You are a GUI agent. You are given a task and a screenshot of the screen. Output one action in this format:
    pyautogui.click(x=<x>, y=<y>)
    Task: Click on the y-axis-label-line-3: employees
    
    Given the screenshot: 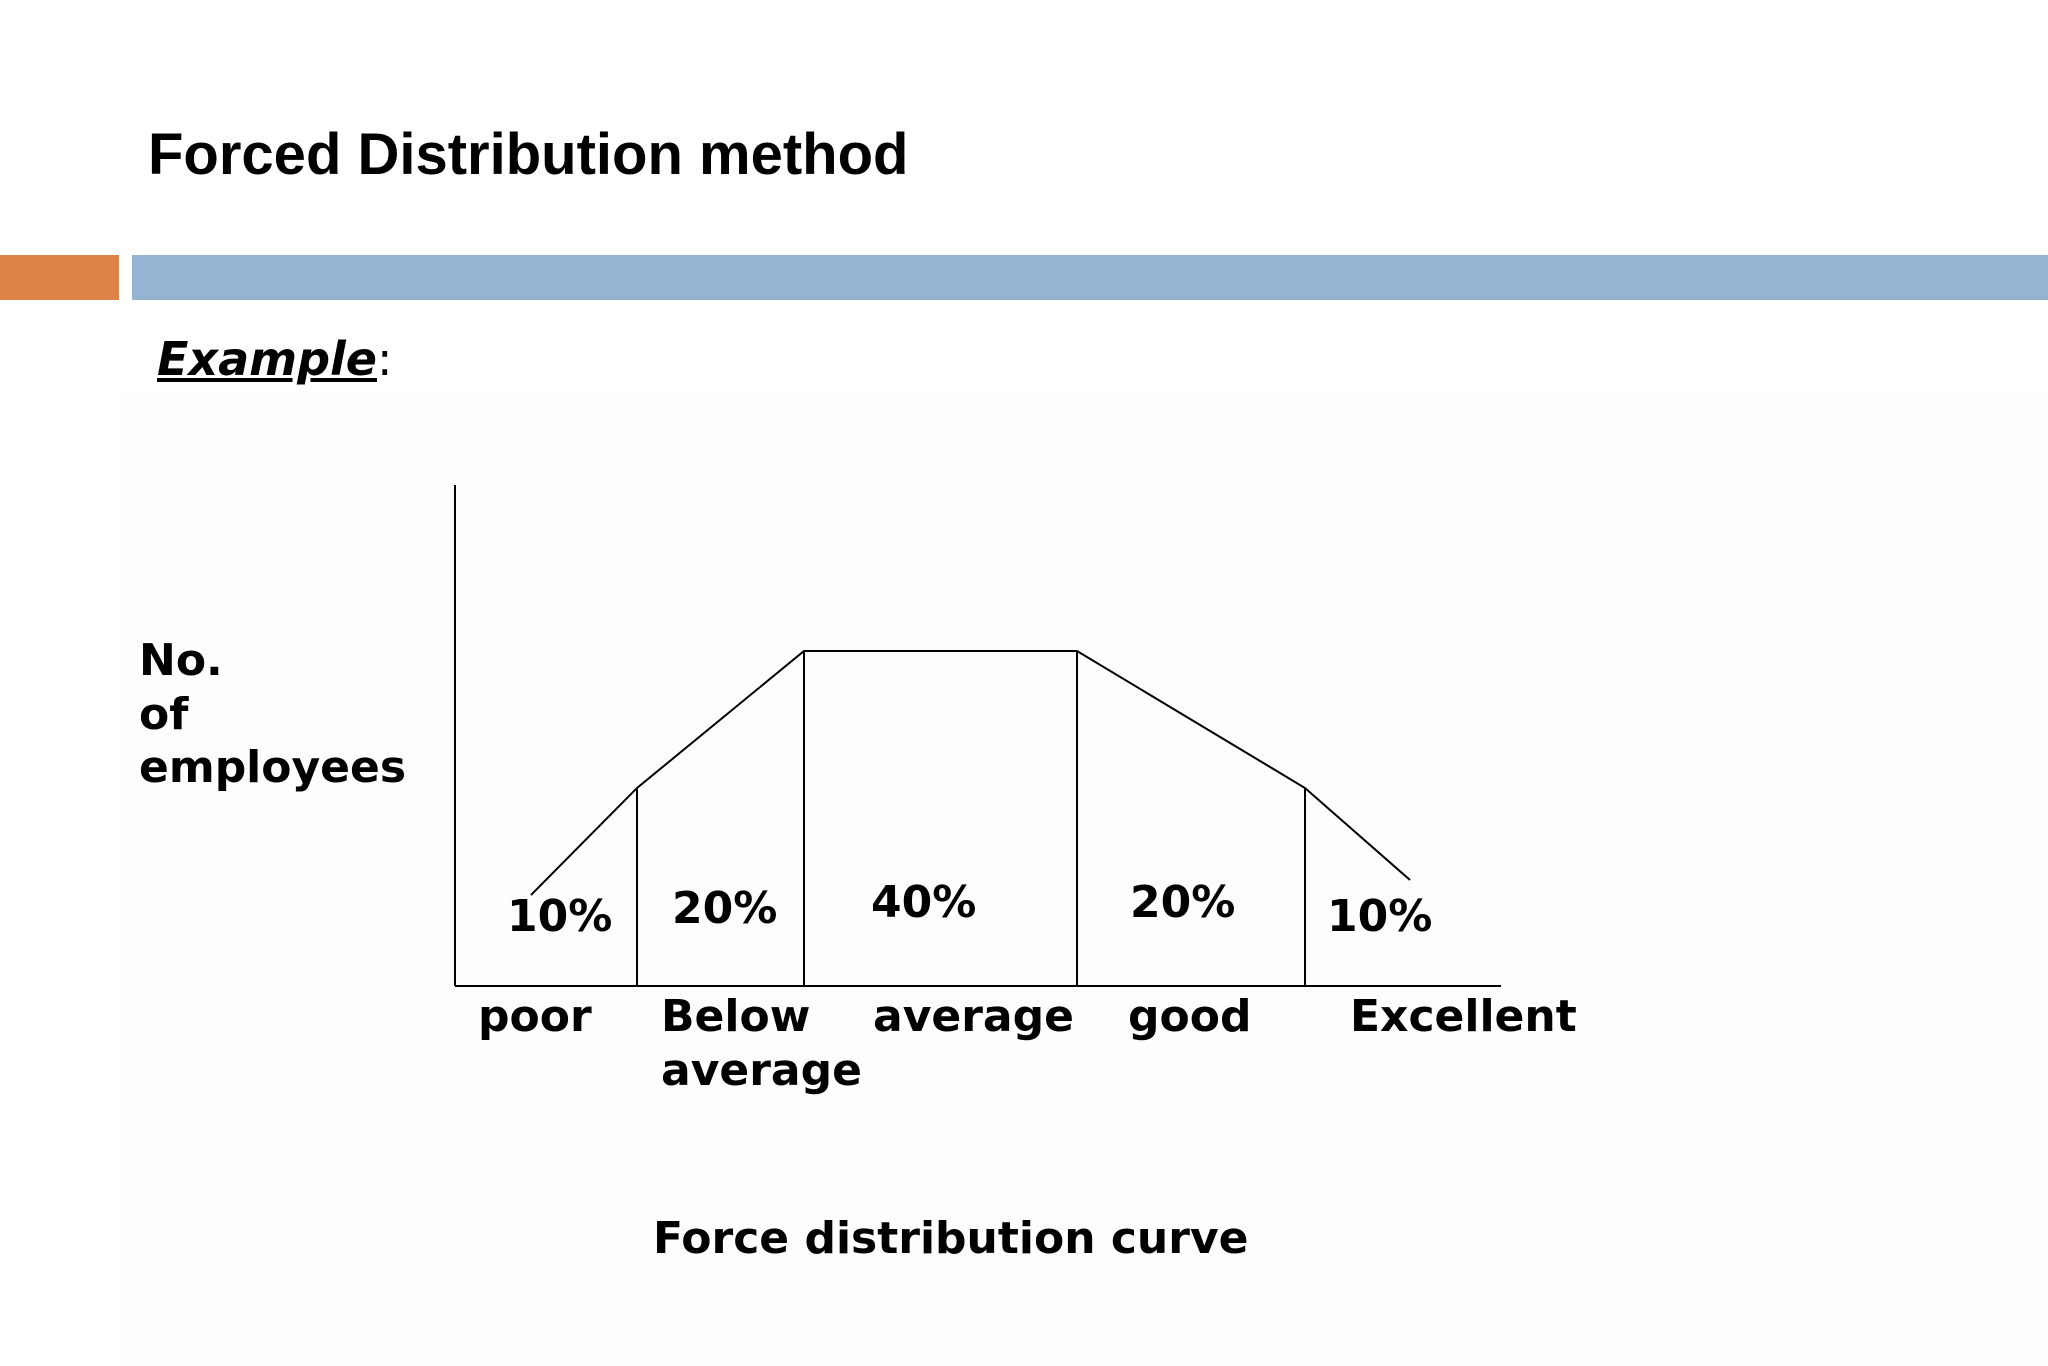 What is the action you would take?
    pyautogui.click(x=273, y=768)
    